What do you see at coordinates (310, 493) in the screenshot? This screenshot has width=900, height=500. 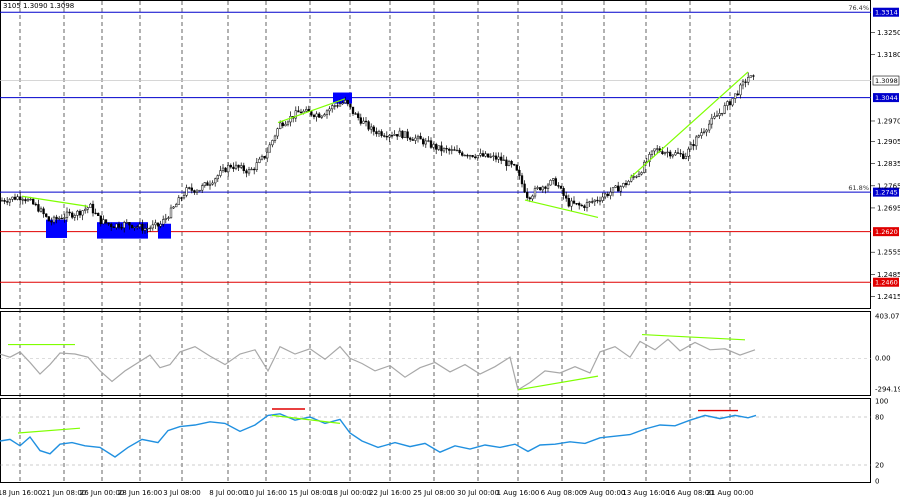 I see `time-tick-label: 15 Jul 08:00` at bounding box center [310, 493].